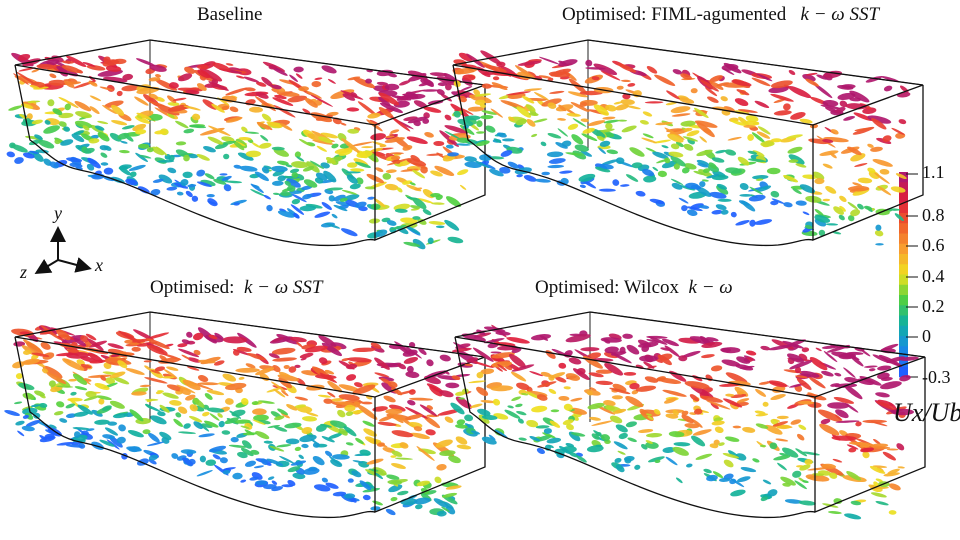 The width and height of the screenshot is (960, 540). I want to click on colorbar-tick: 0, so click(926, 336).